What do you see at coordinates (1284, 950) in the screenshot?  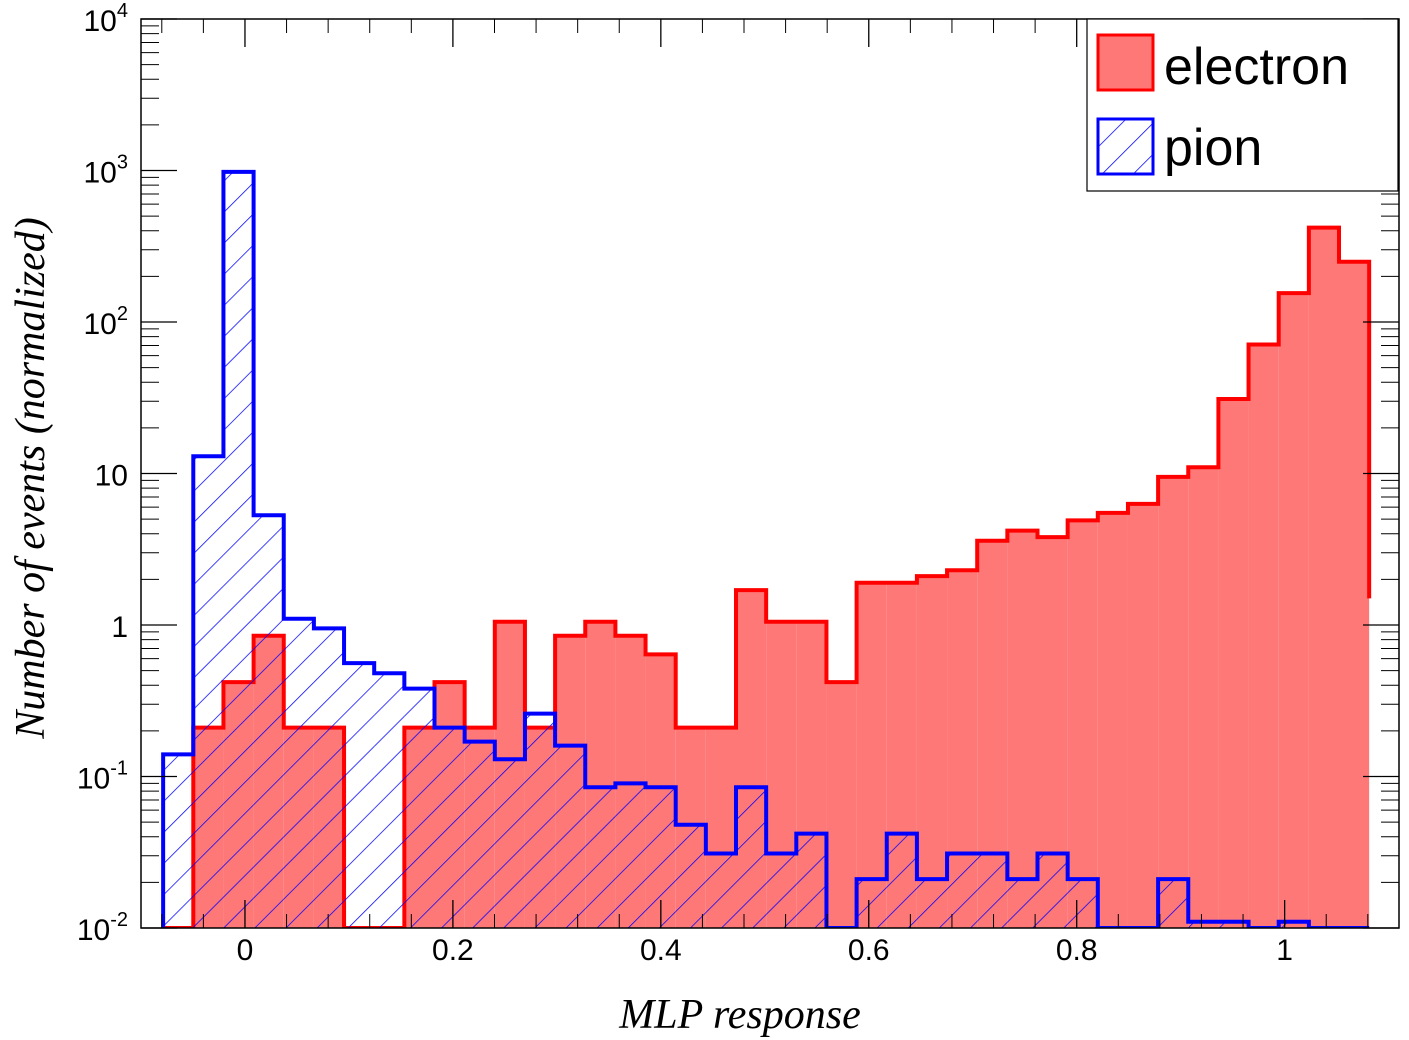 I see `x-tick-label: 1` at bounding box center [1284, 950].